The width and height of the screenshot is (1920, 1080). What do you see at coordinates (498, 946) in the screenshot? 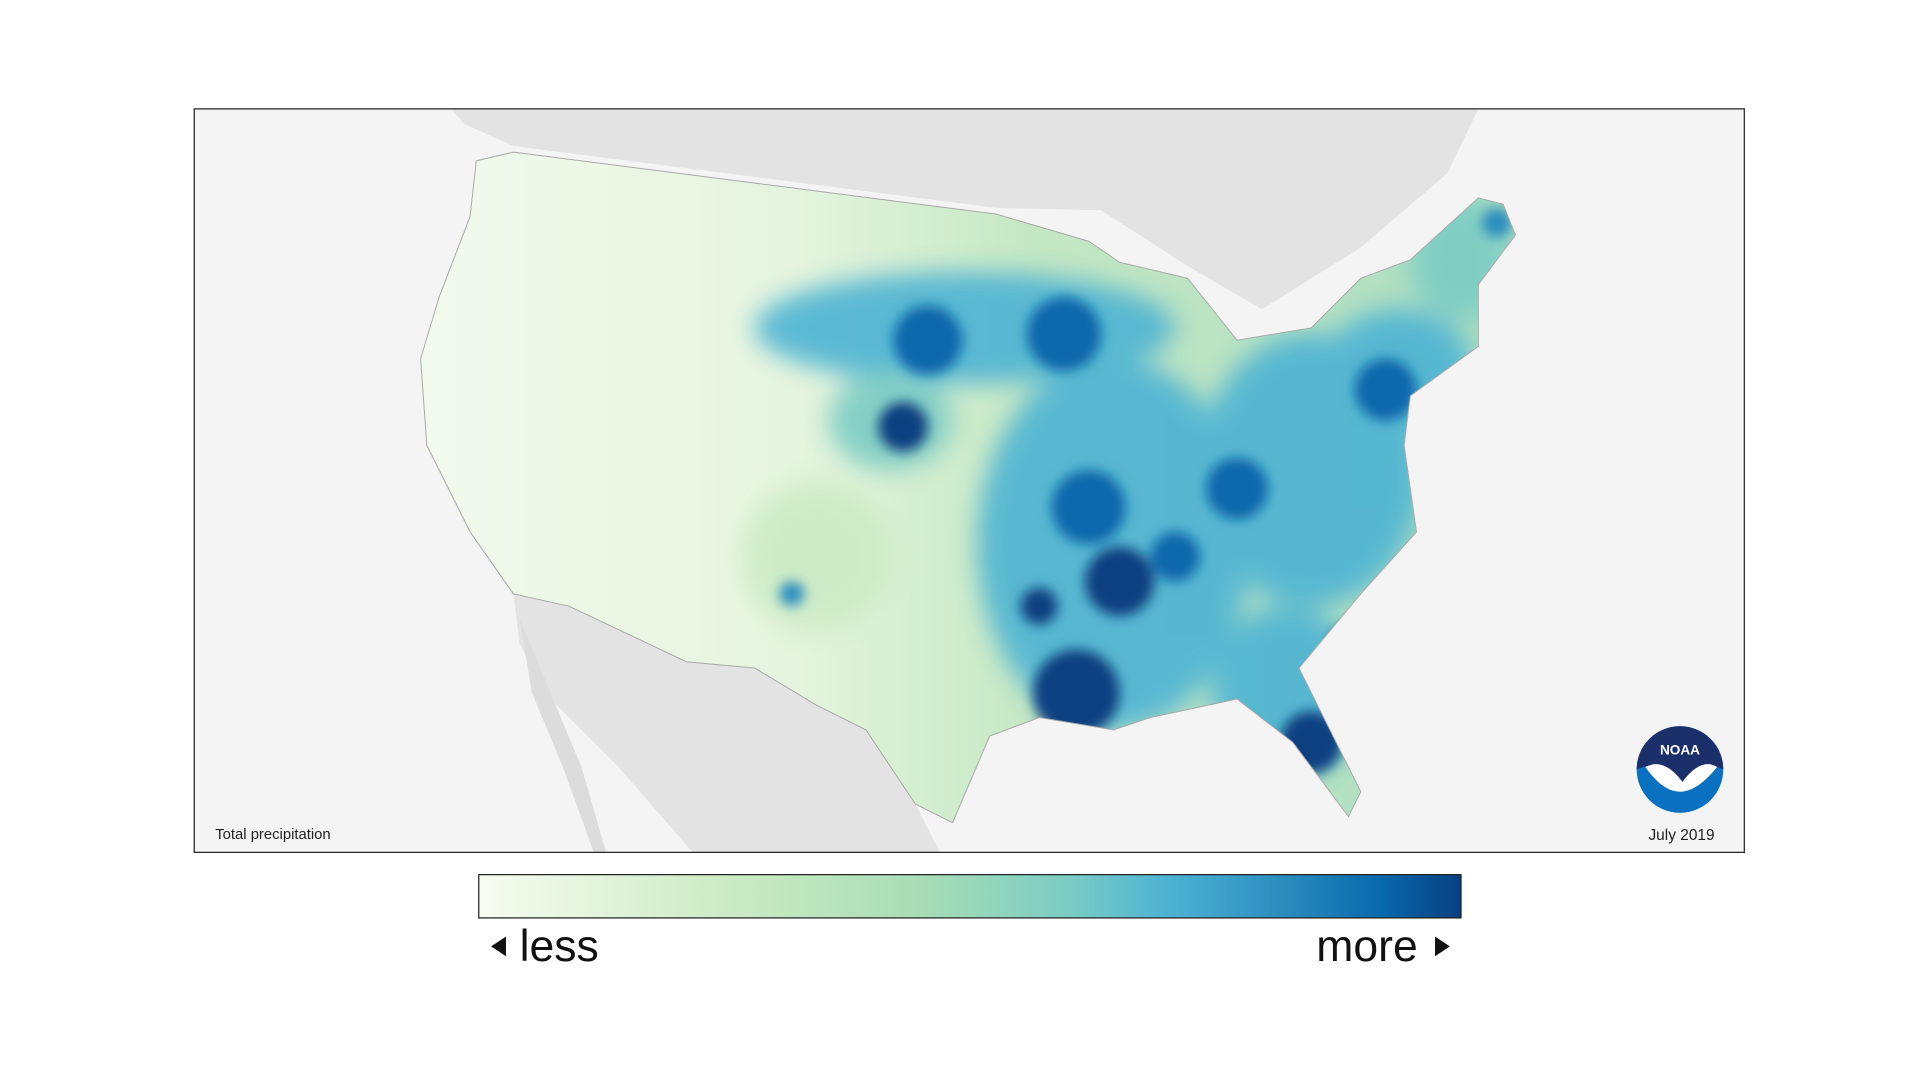
I see `less-arrow` at bounding box center [498, 946].